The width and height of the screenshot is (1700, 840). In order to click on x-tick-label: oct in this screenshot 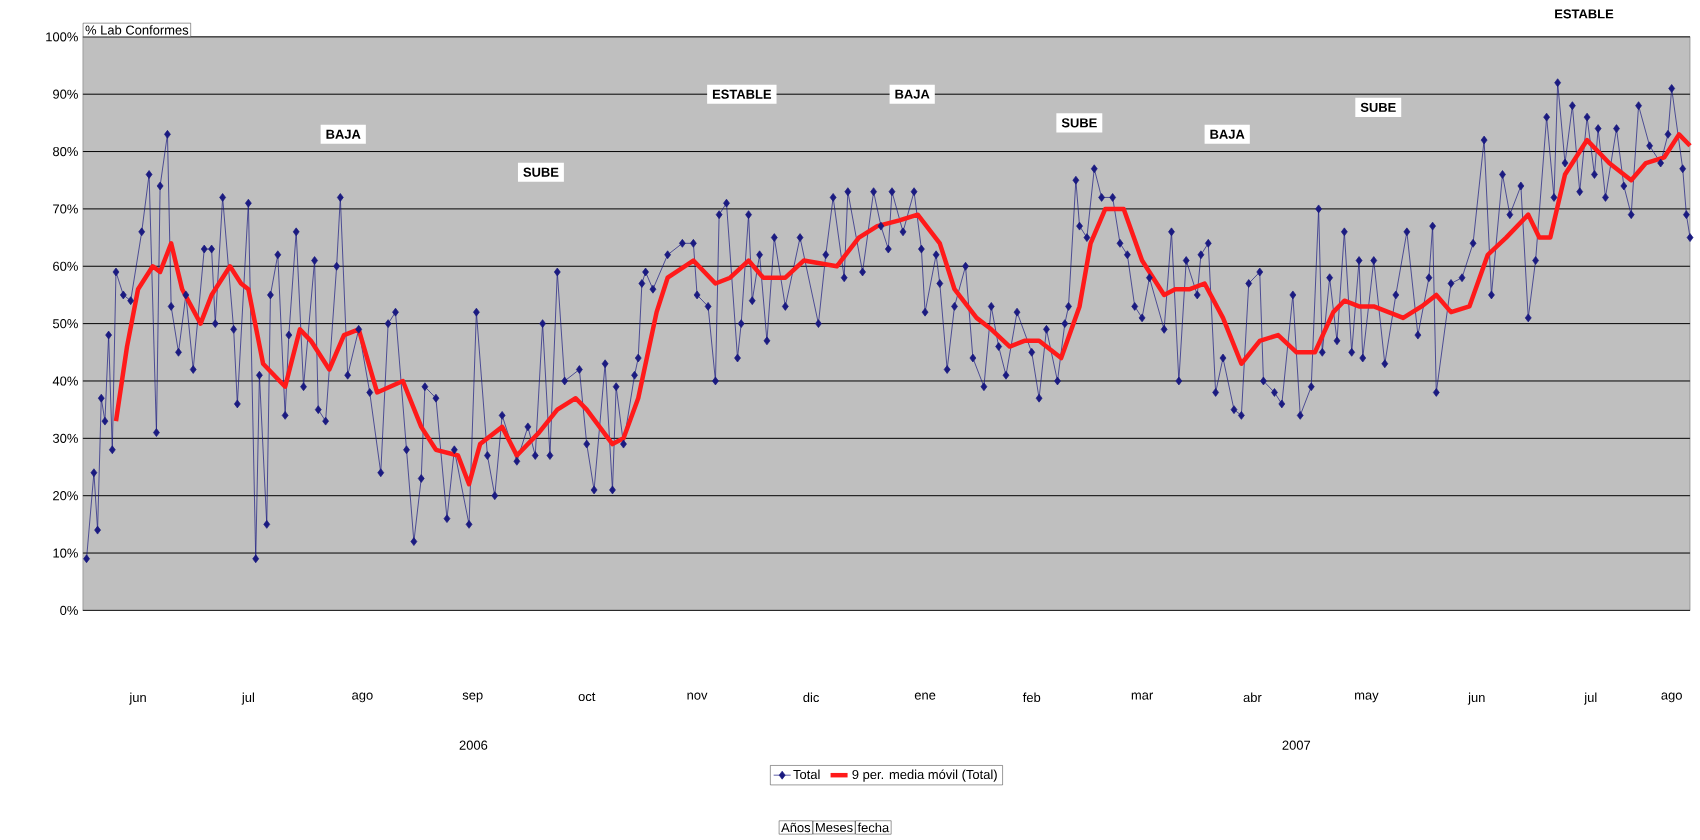, I will do `click(587, 696)`.